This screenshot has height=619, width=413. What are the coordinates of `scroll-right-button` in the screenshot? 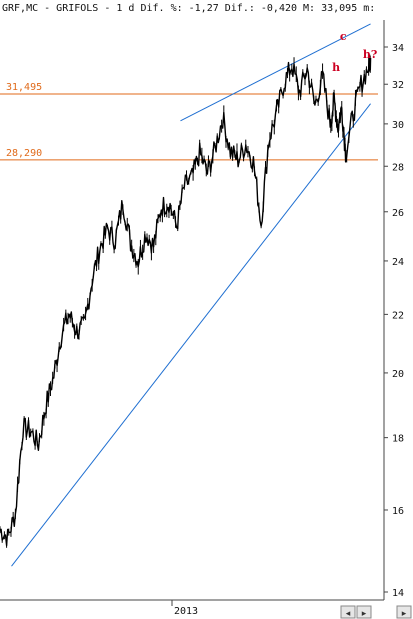 It's located at (404, 612).